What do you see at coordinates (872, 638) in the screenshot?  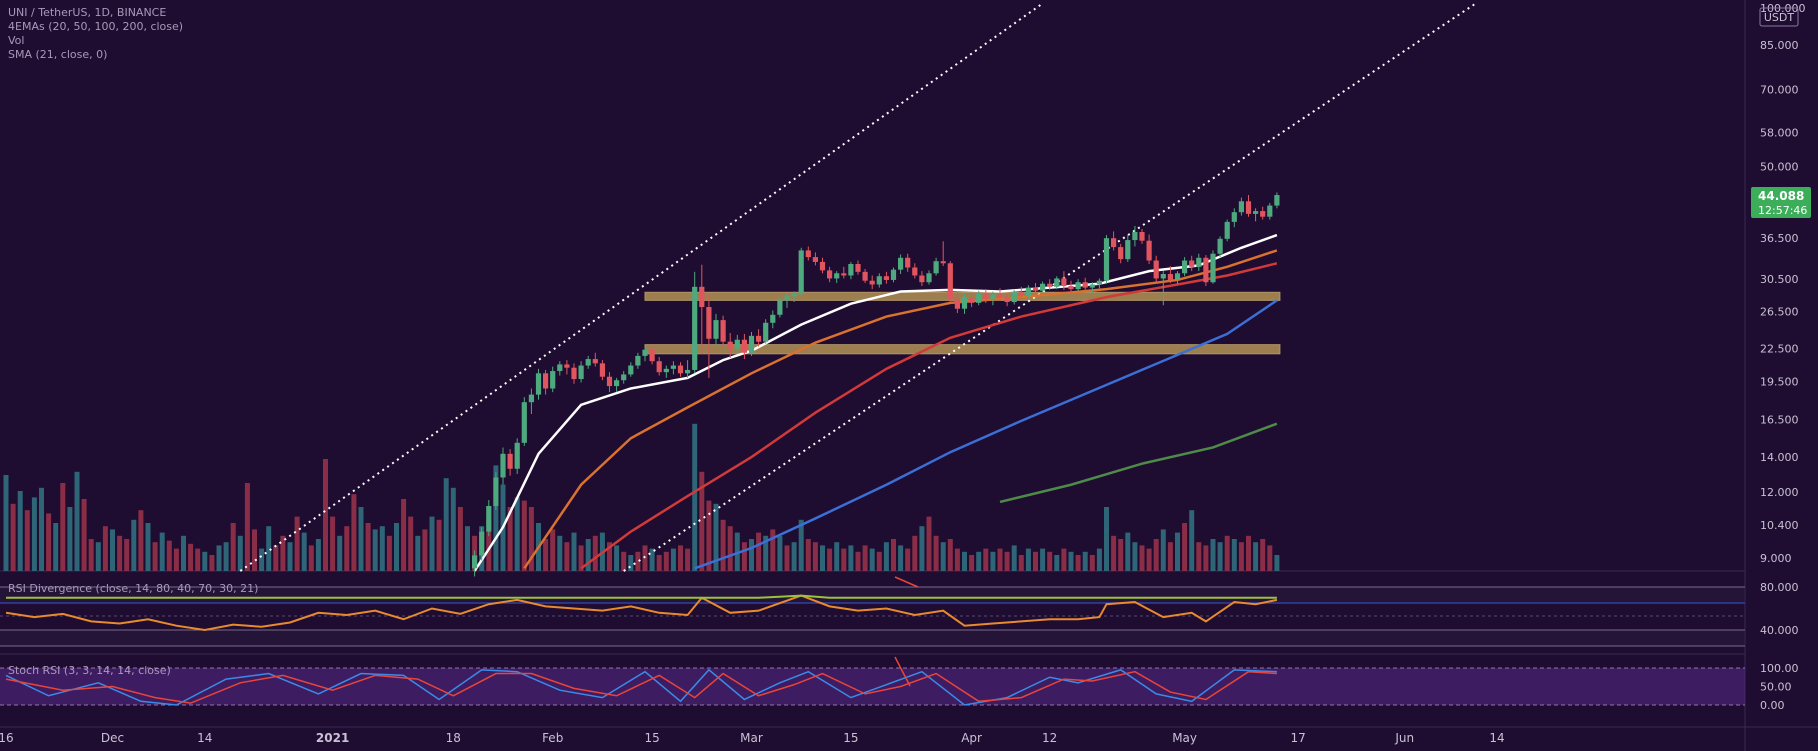 I see `rsi-lower-band` at bounding box center [872, 638].